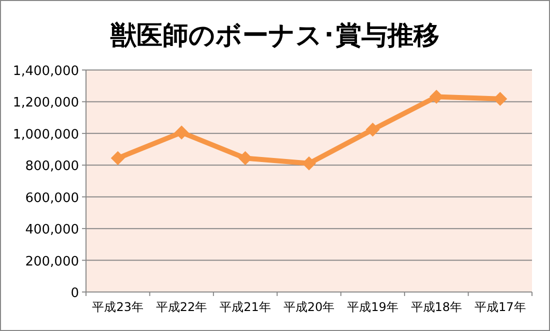 This screenshot has height=331, width=550. I want to click on x-tick-label: 平成17年, so click(500, 307).